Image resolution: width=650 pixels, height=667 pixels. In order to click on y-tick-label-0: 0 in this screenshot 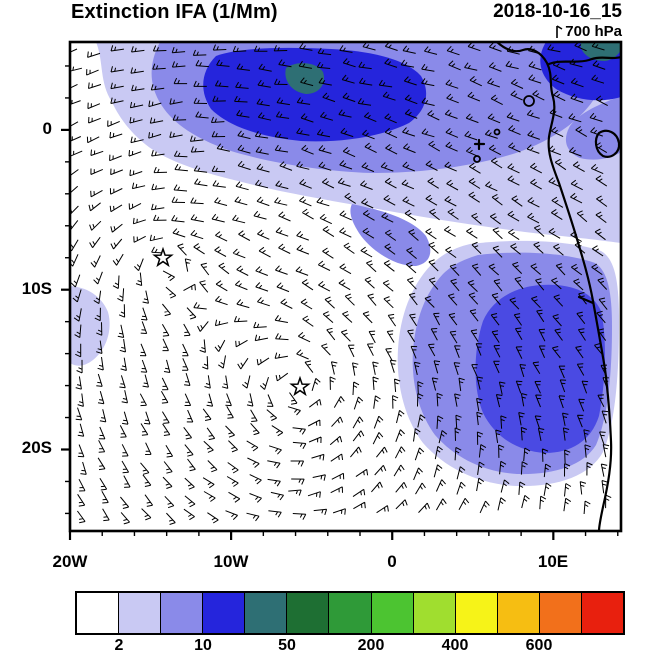, I will do `click(47, 128)`.